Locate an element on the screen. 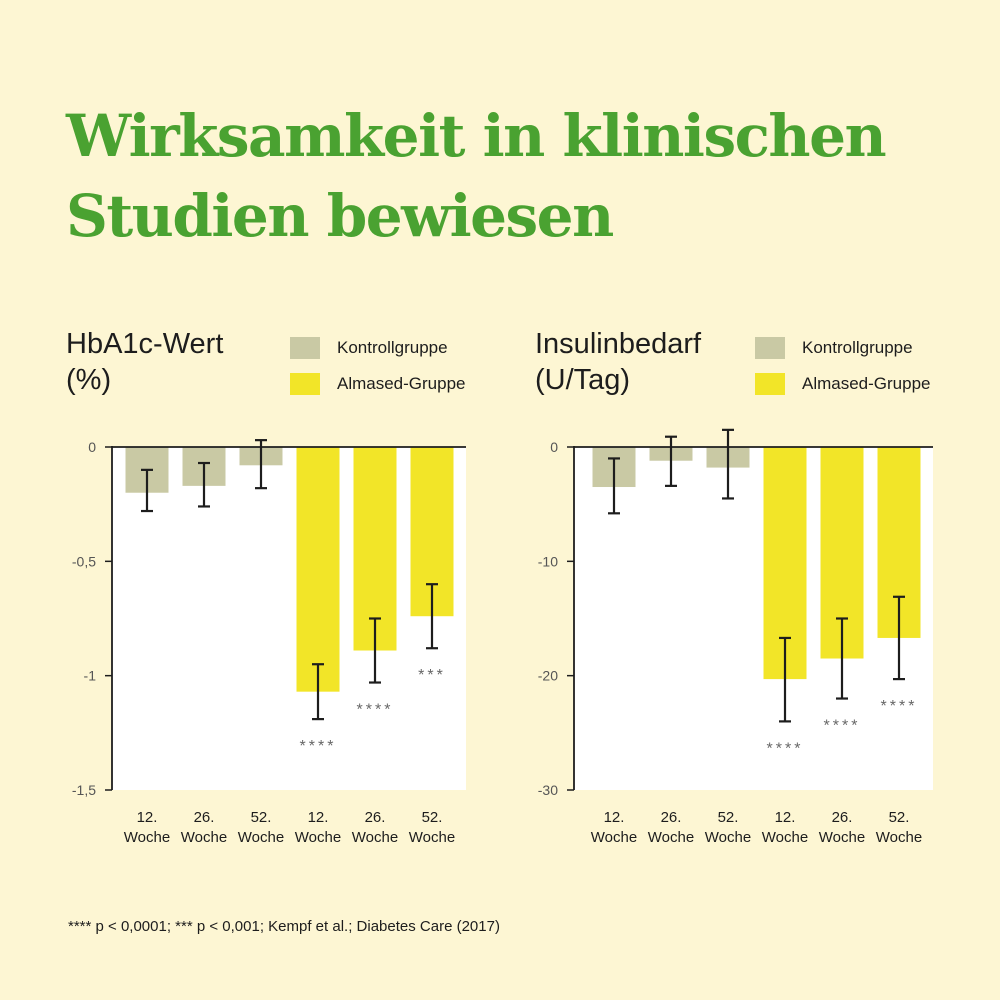  chart-2-legend: Kontrollgruppe Almased-Gruppe is located at coordinates (843, 366).